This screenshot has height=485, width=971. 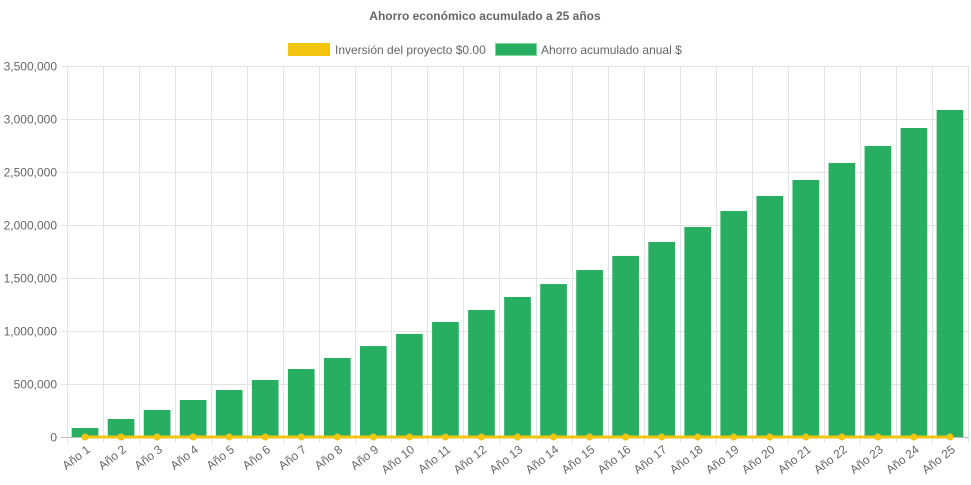 I want to click on y-tick-label: 3,500,000, so click(x=31, y=67).